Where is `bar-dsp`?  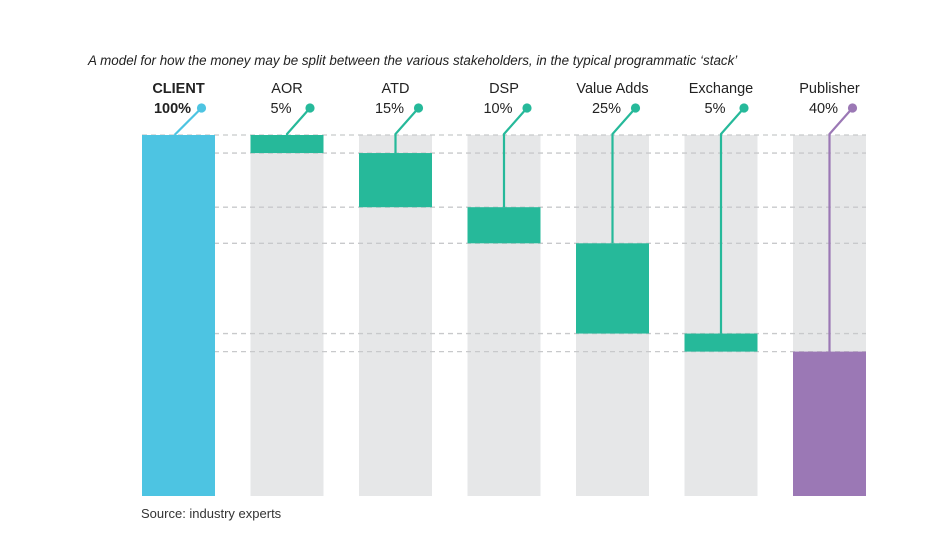
bar-dsp is located at coordinates (504, 225).